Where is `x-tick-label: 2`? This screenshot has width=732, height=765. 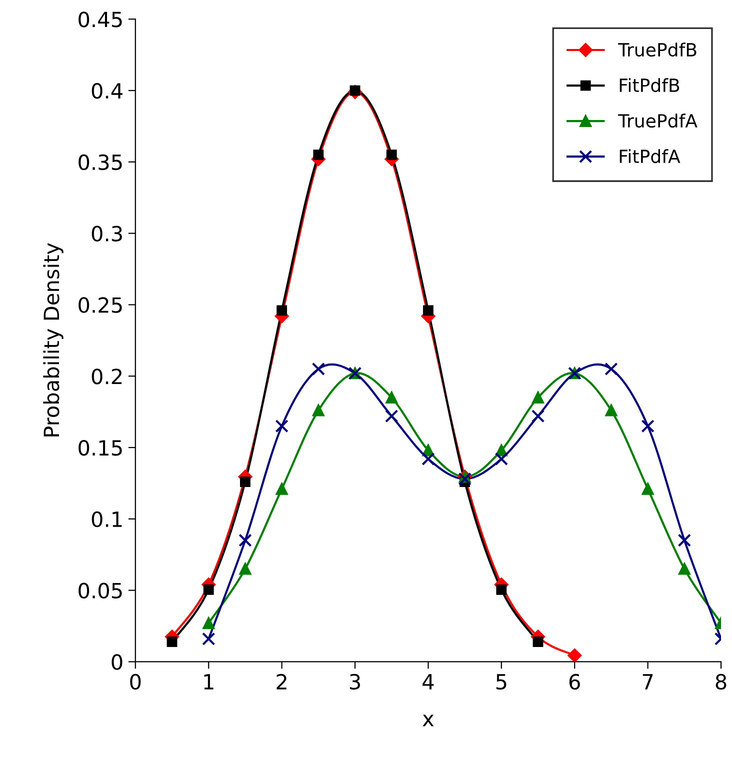
x-tick-label: 2 is located at coordinates (281, 682).